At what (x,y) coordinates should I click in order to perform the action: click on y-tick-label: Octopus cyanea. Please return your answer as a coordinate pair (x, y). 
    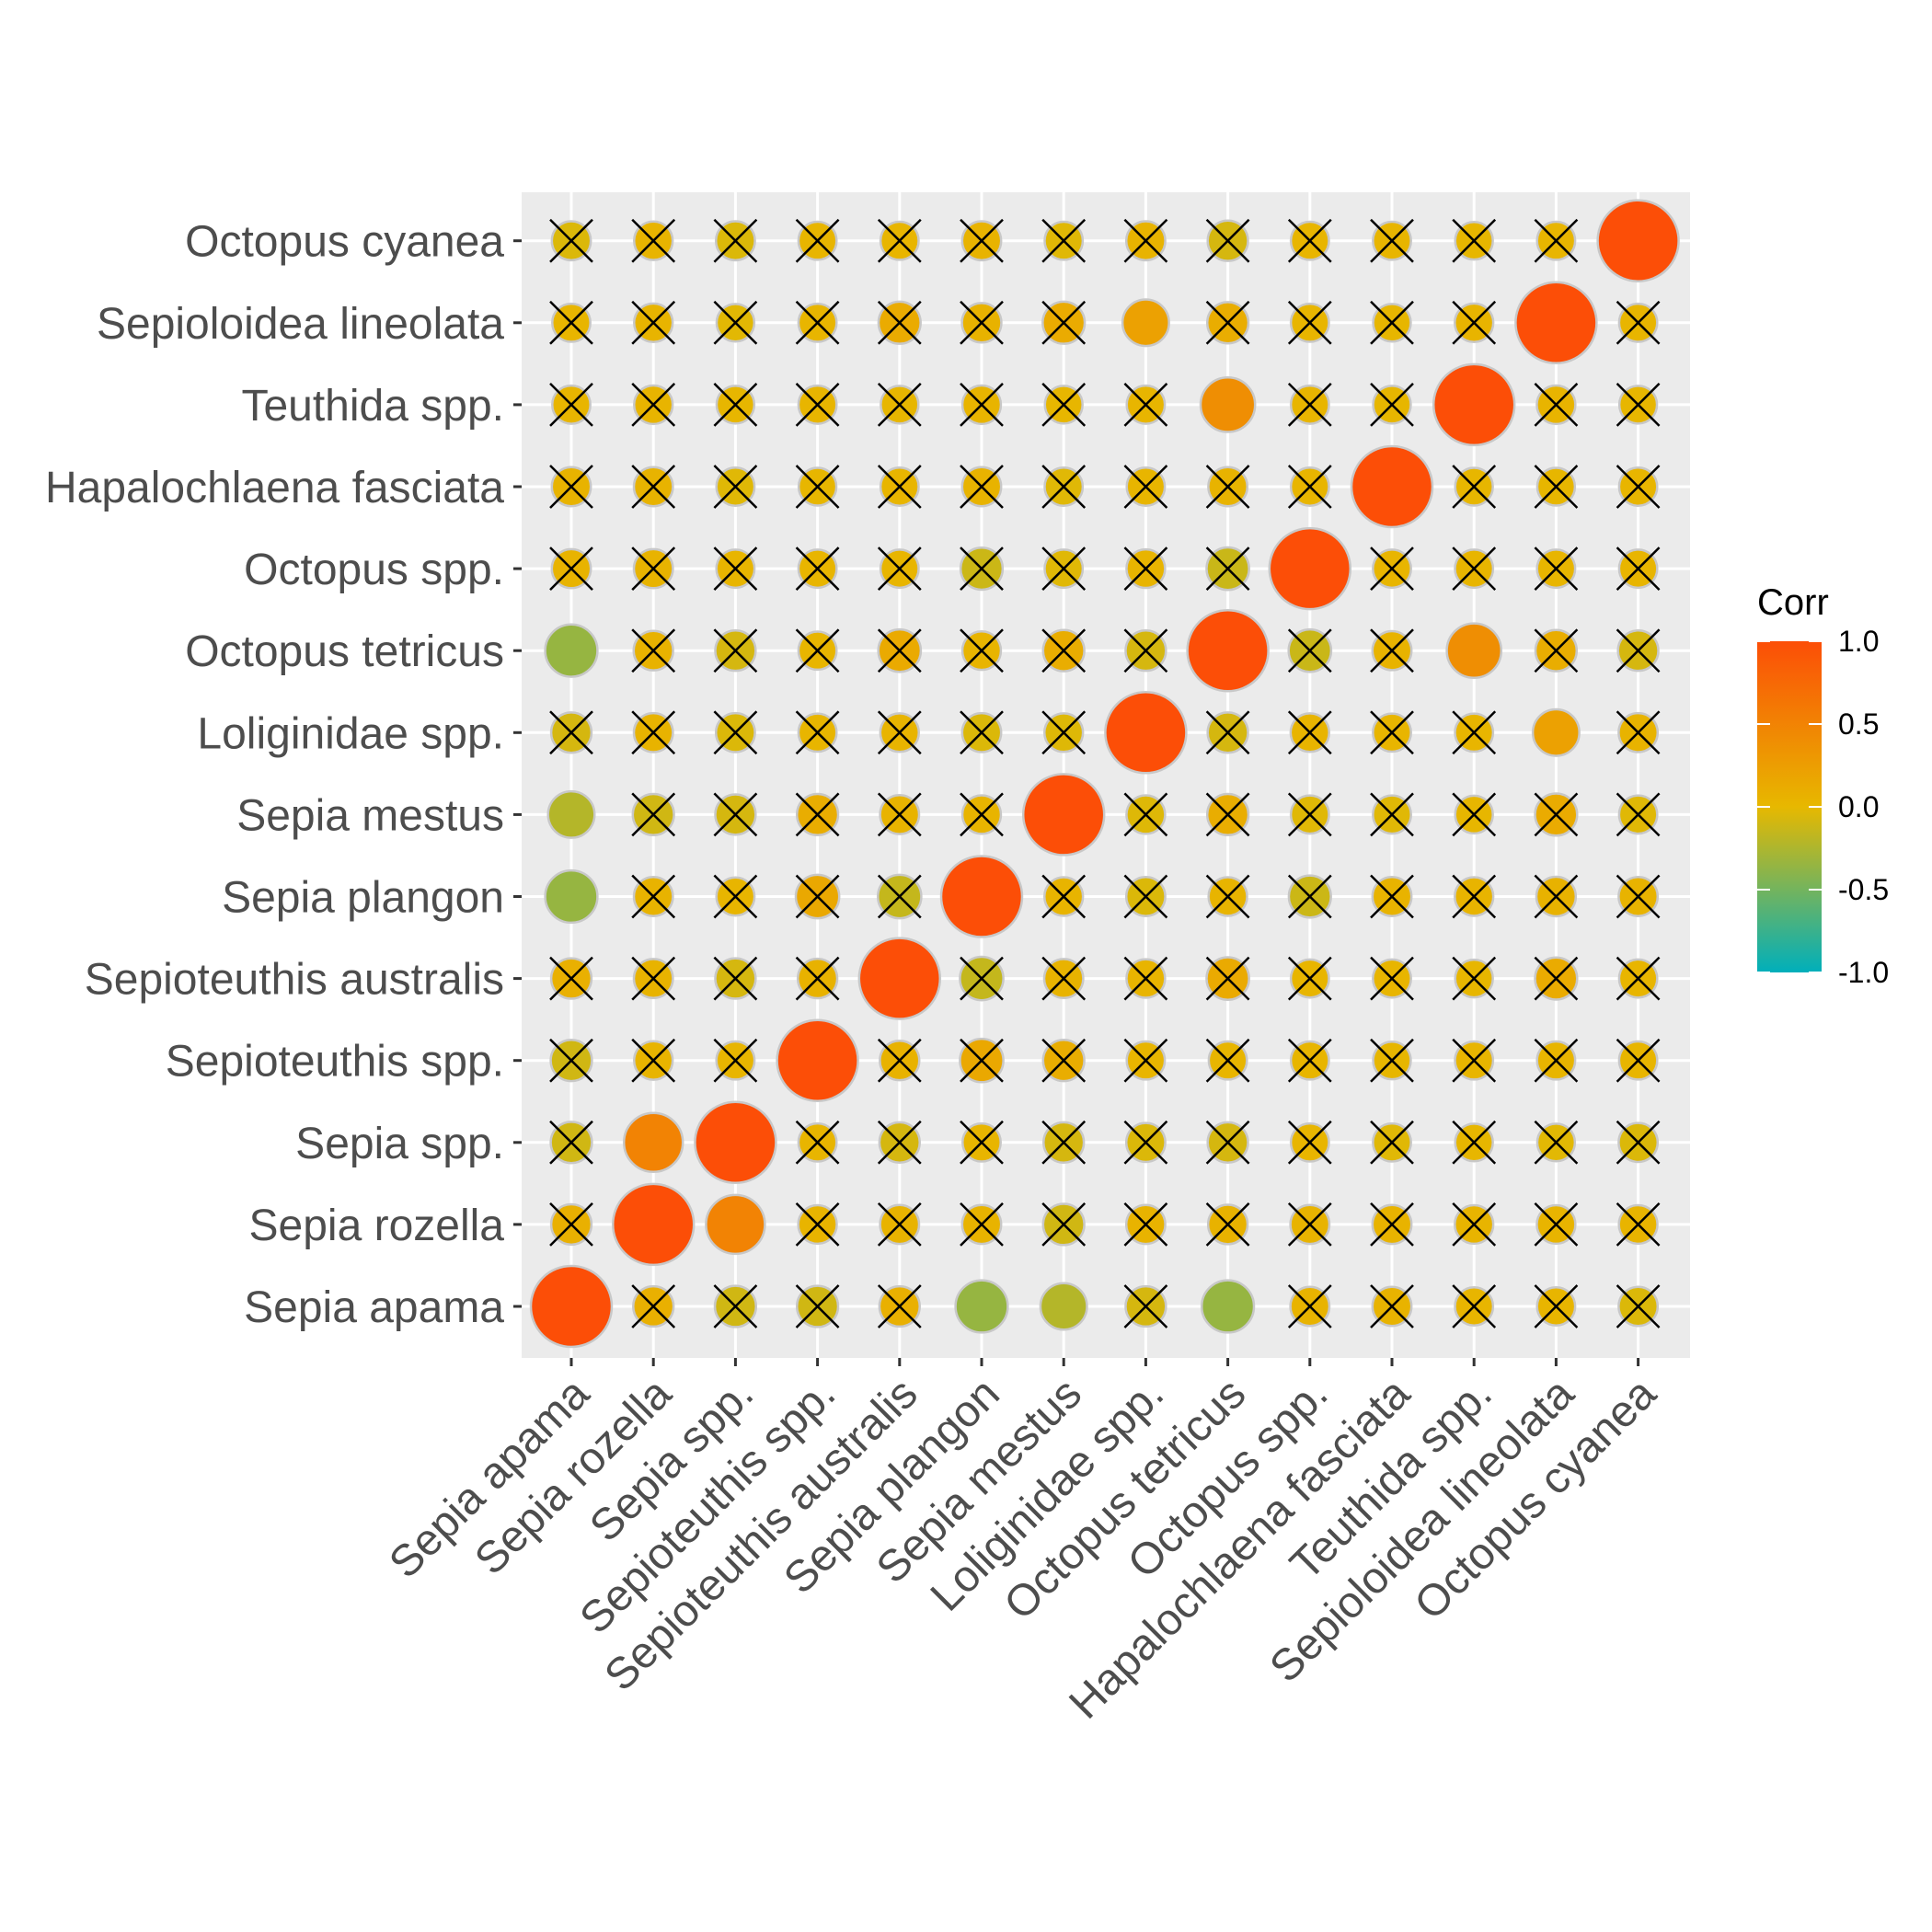
    Looking at the image, I should click on (344, 242).